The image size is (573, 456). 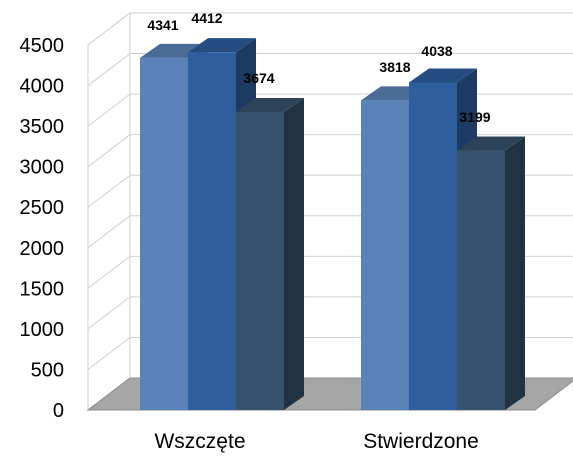 I want to click on data-label: 4038, so click(x=436, y=51).